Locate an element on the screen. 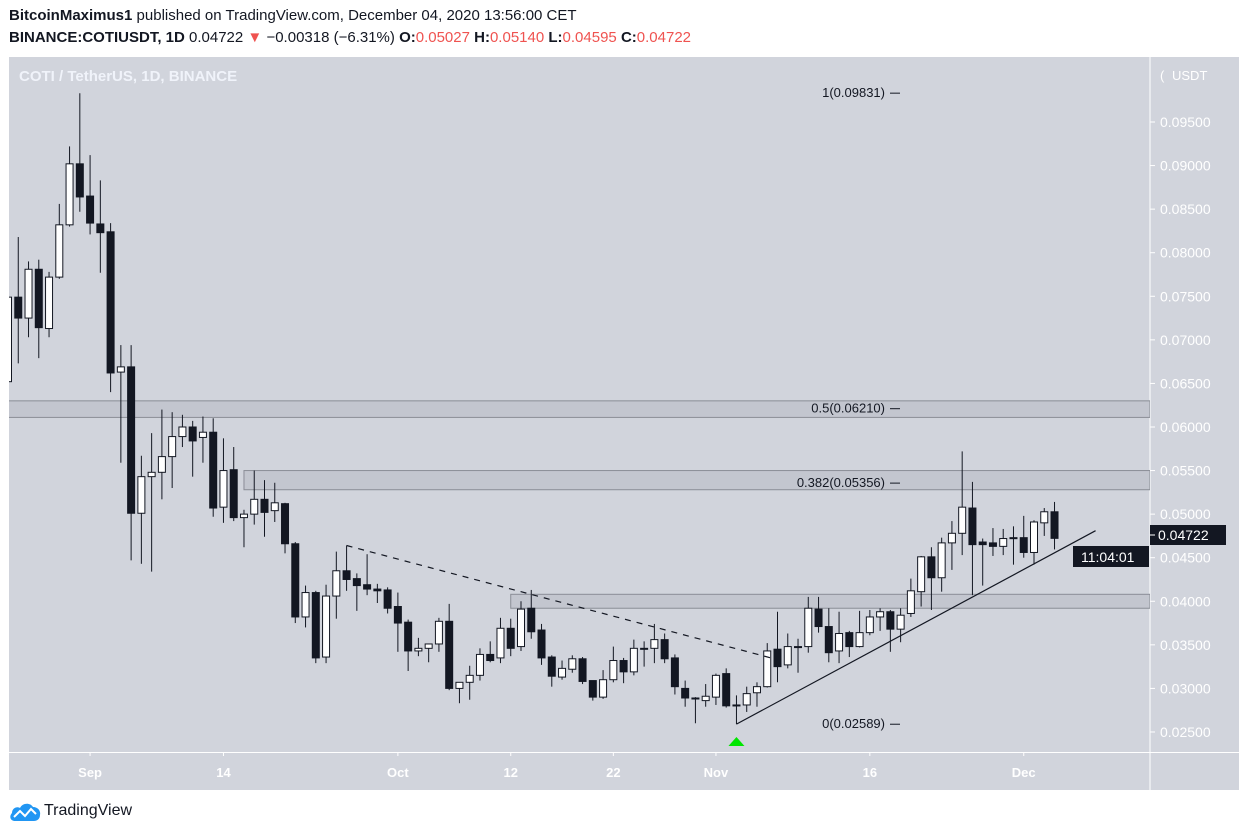  price-tick-label: 0.03000 is located at coordinates (1185, 688).